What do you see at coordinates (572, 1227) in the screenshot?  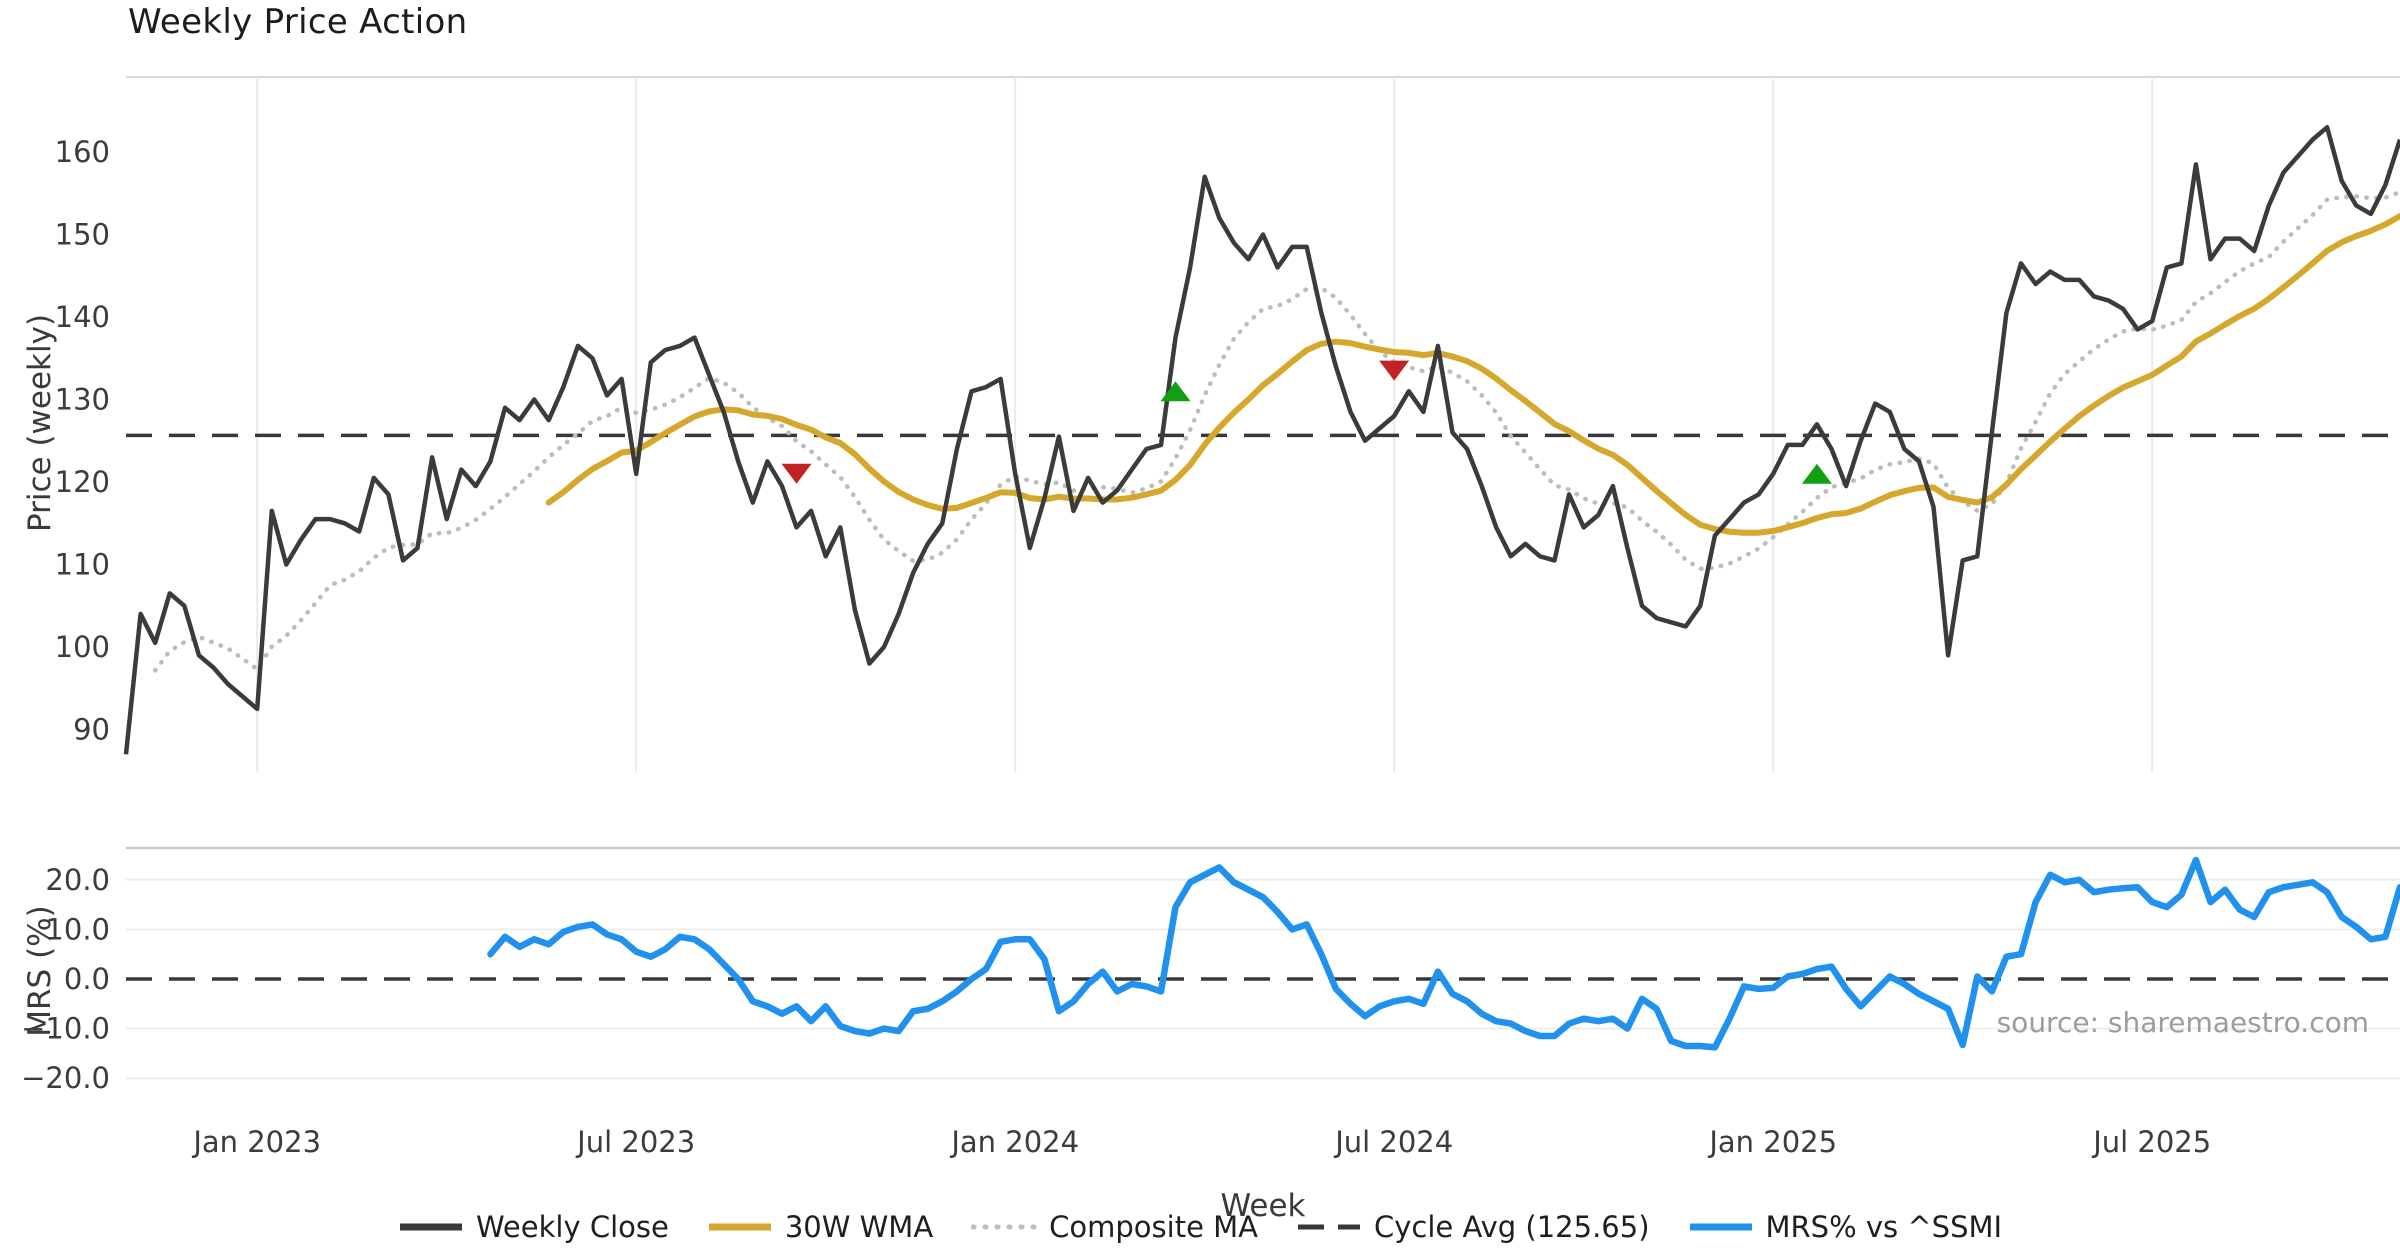 I see `legend-label: Weekly Close` at bounding box center [572, 1227].